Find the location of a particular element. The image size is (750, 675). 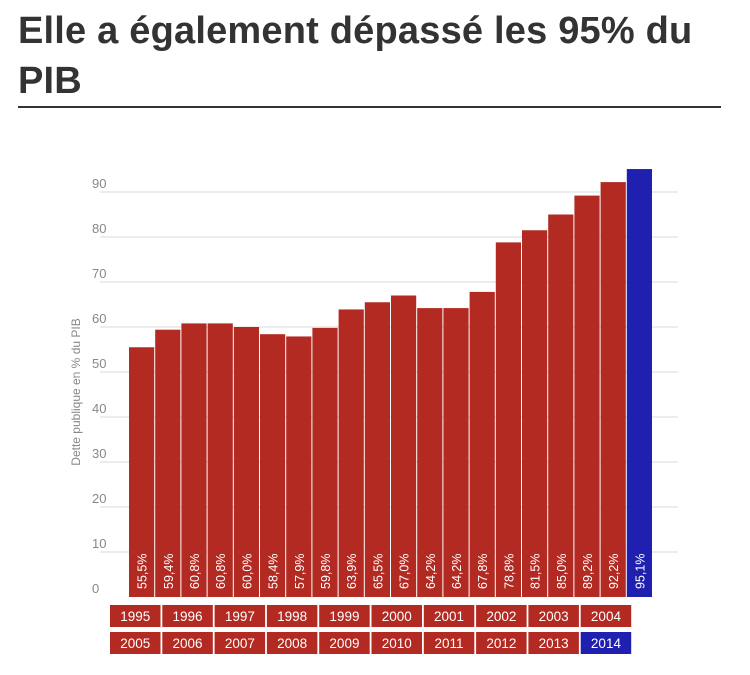

year-legend-label: 1995 is located at coordinates (135, 616).